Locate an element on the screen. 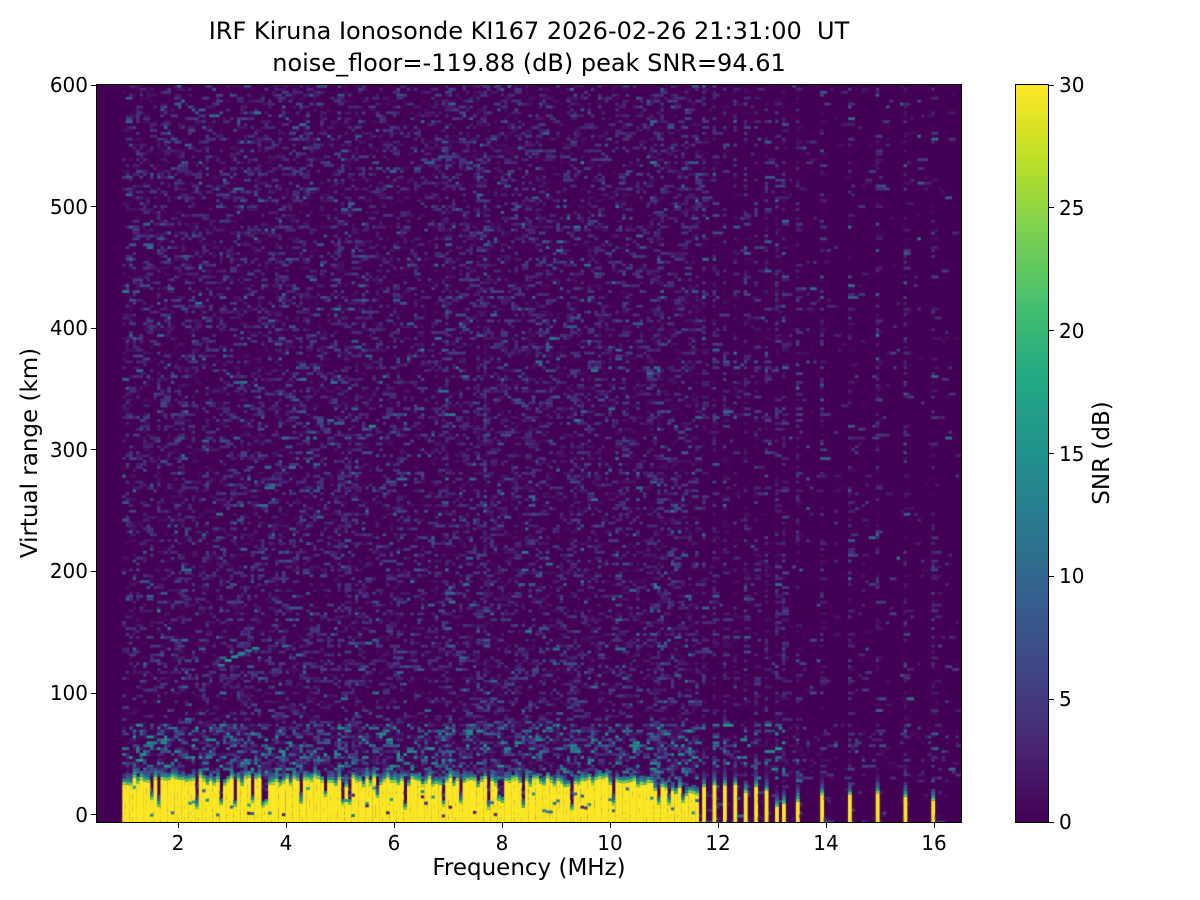  colorbar-label: SNR (dB) is located at coordinates (1102, 453).